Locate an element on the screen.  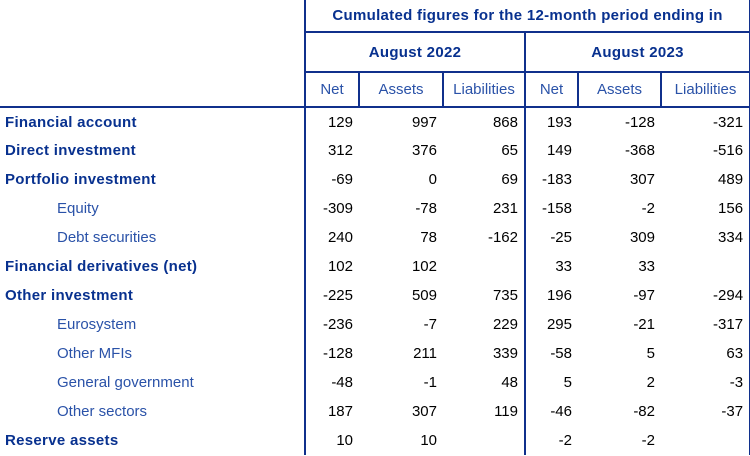
row-label: Direct investment is located at coordinates (70, 150).